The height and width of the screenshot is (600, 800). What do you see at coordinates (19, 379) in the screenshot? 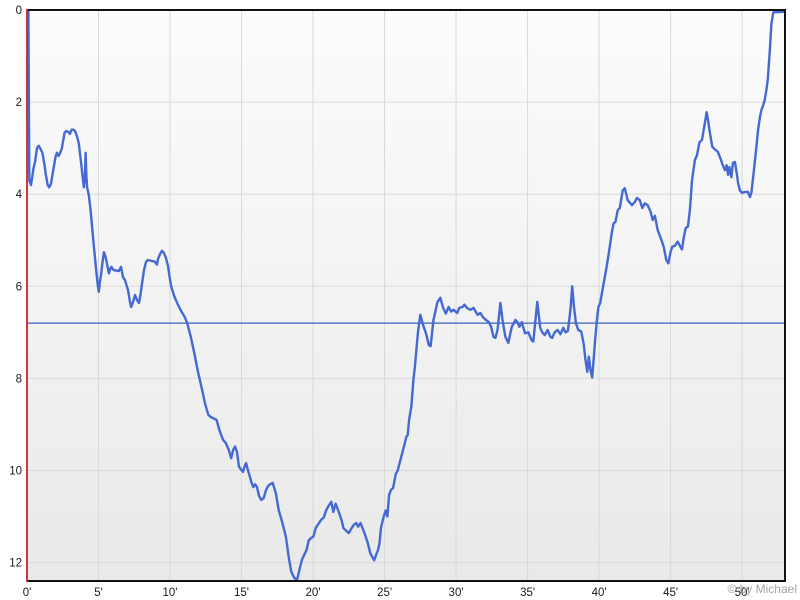
I see `y-tick-label: 8` at bounding box center [19, 379].